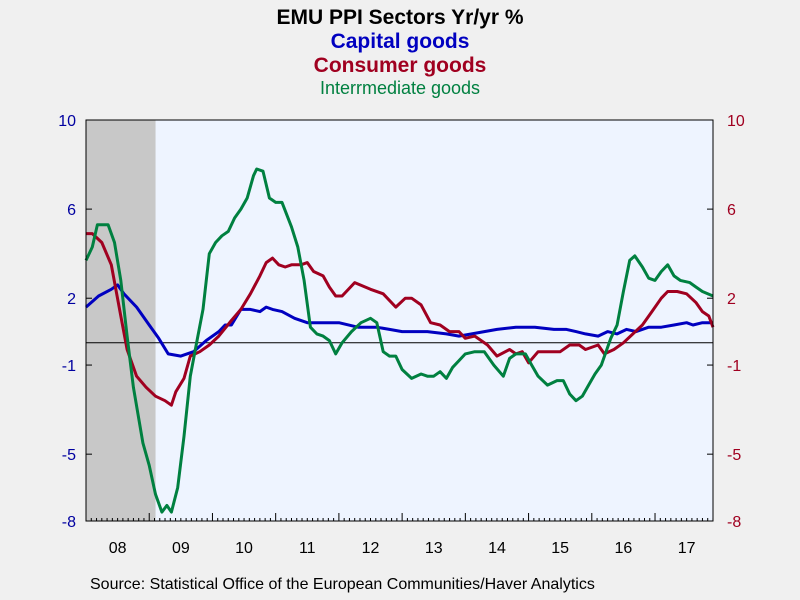 This screenshot has width=800, height=600. Describe the element at coordinates (736, 121) in the screenshot. I see `y-tick-label-right: 10` at that location.